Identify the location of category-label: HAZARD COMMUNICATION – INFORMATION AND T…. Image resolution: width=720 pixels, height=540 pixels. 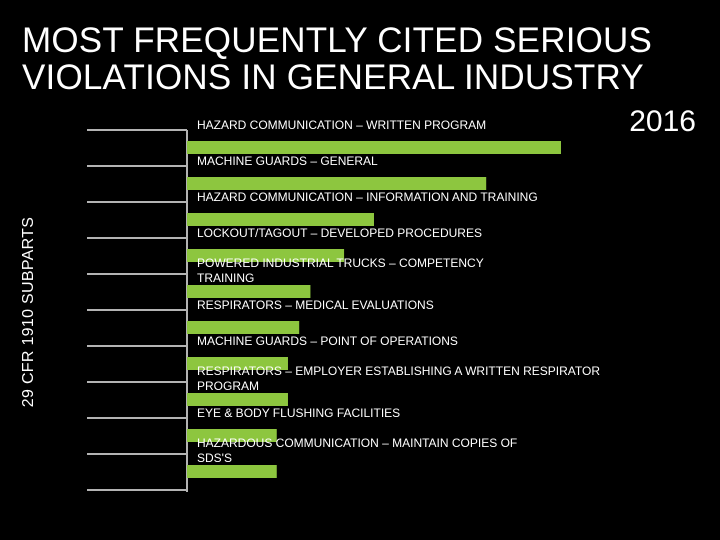
(367, 197).